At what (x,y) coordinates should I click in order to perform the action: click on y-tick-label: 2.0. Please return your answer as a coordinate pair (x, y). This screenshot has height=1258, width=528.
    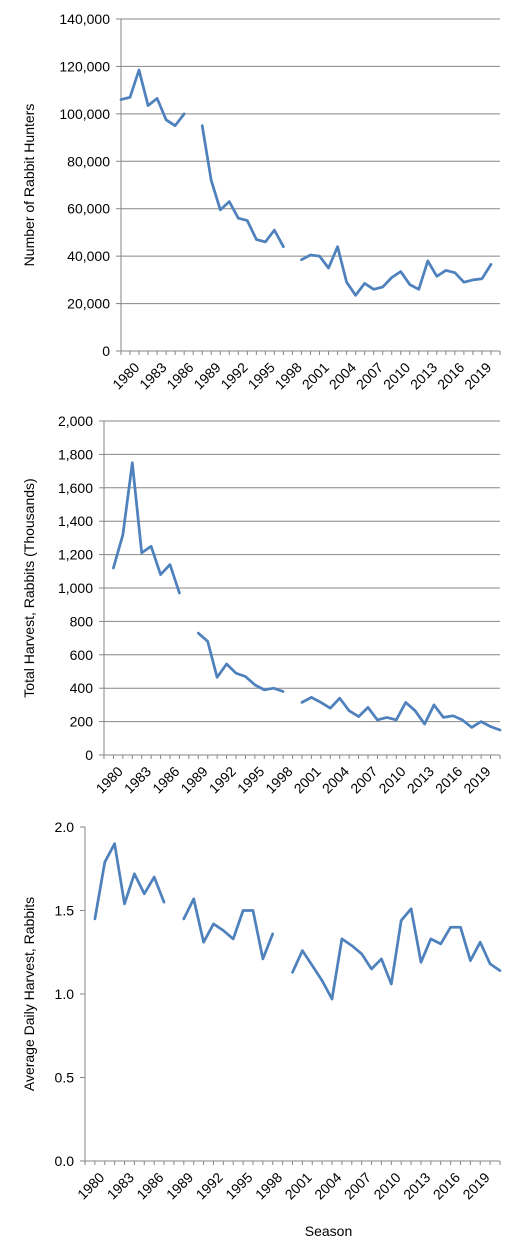
    Looking at the image, I should click on (65, 827).